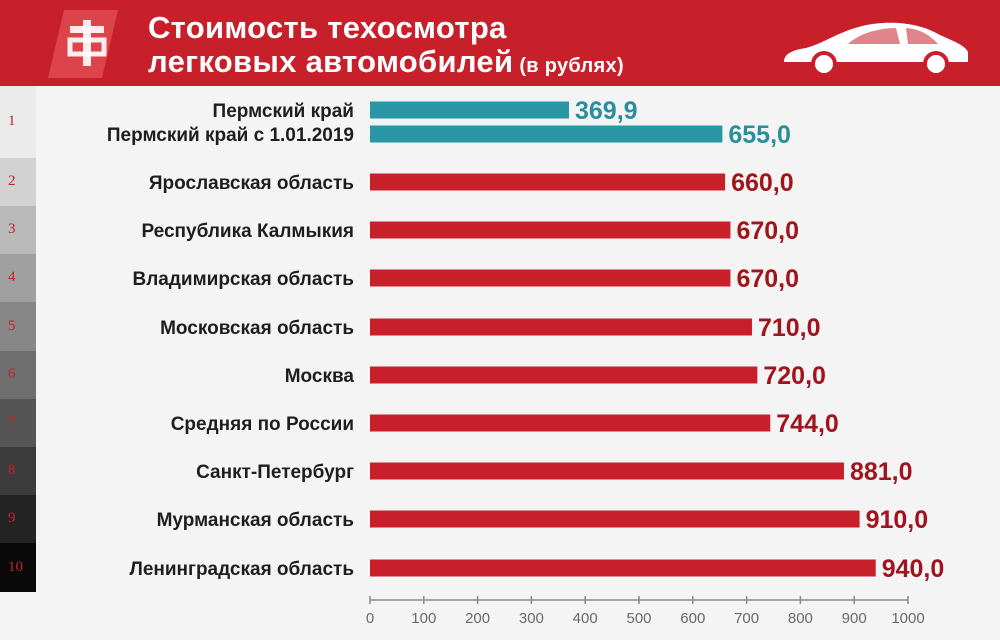  What do you see at coordinates (255, 520) in the screenshot?
I see `row-label: Мурманская область` at bounding box center [255, 520].